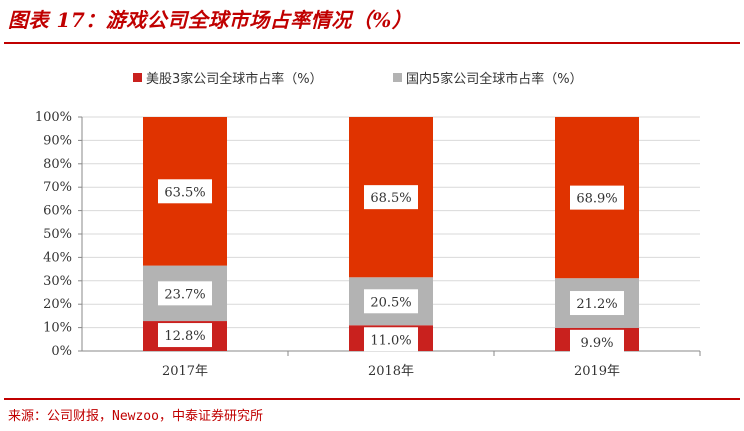  What do you see at coordinates (234, 79) in the screenshot?
I see `legend-label-us: 美股3家公司全球市占率（%）` at bounding box center [234, 79].